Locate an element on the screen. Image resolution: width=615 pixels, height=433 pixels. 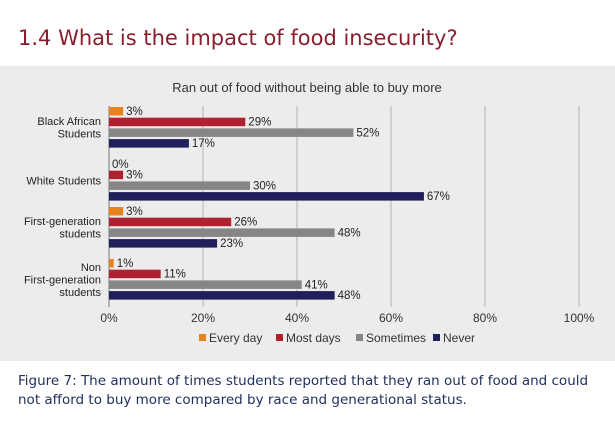
category-label: White Students is located at coordinates (63, 181).